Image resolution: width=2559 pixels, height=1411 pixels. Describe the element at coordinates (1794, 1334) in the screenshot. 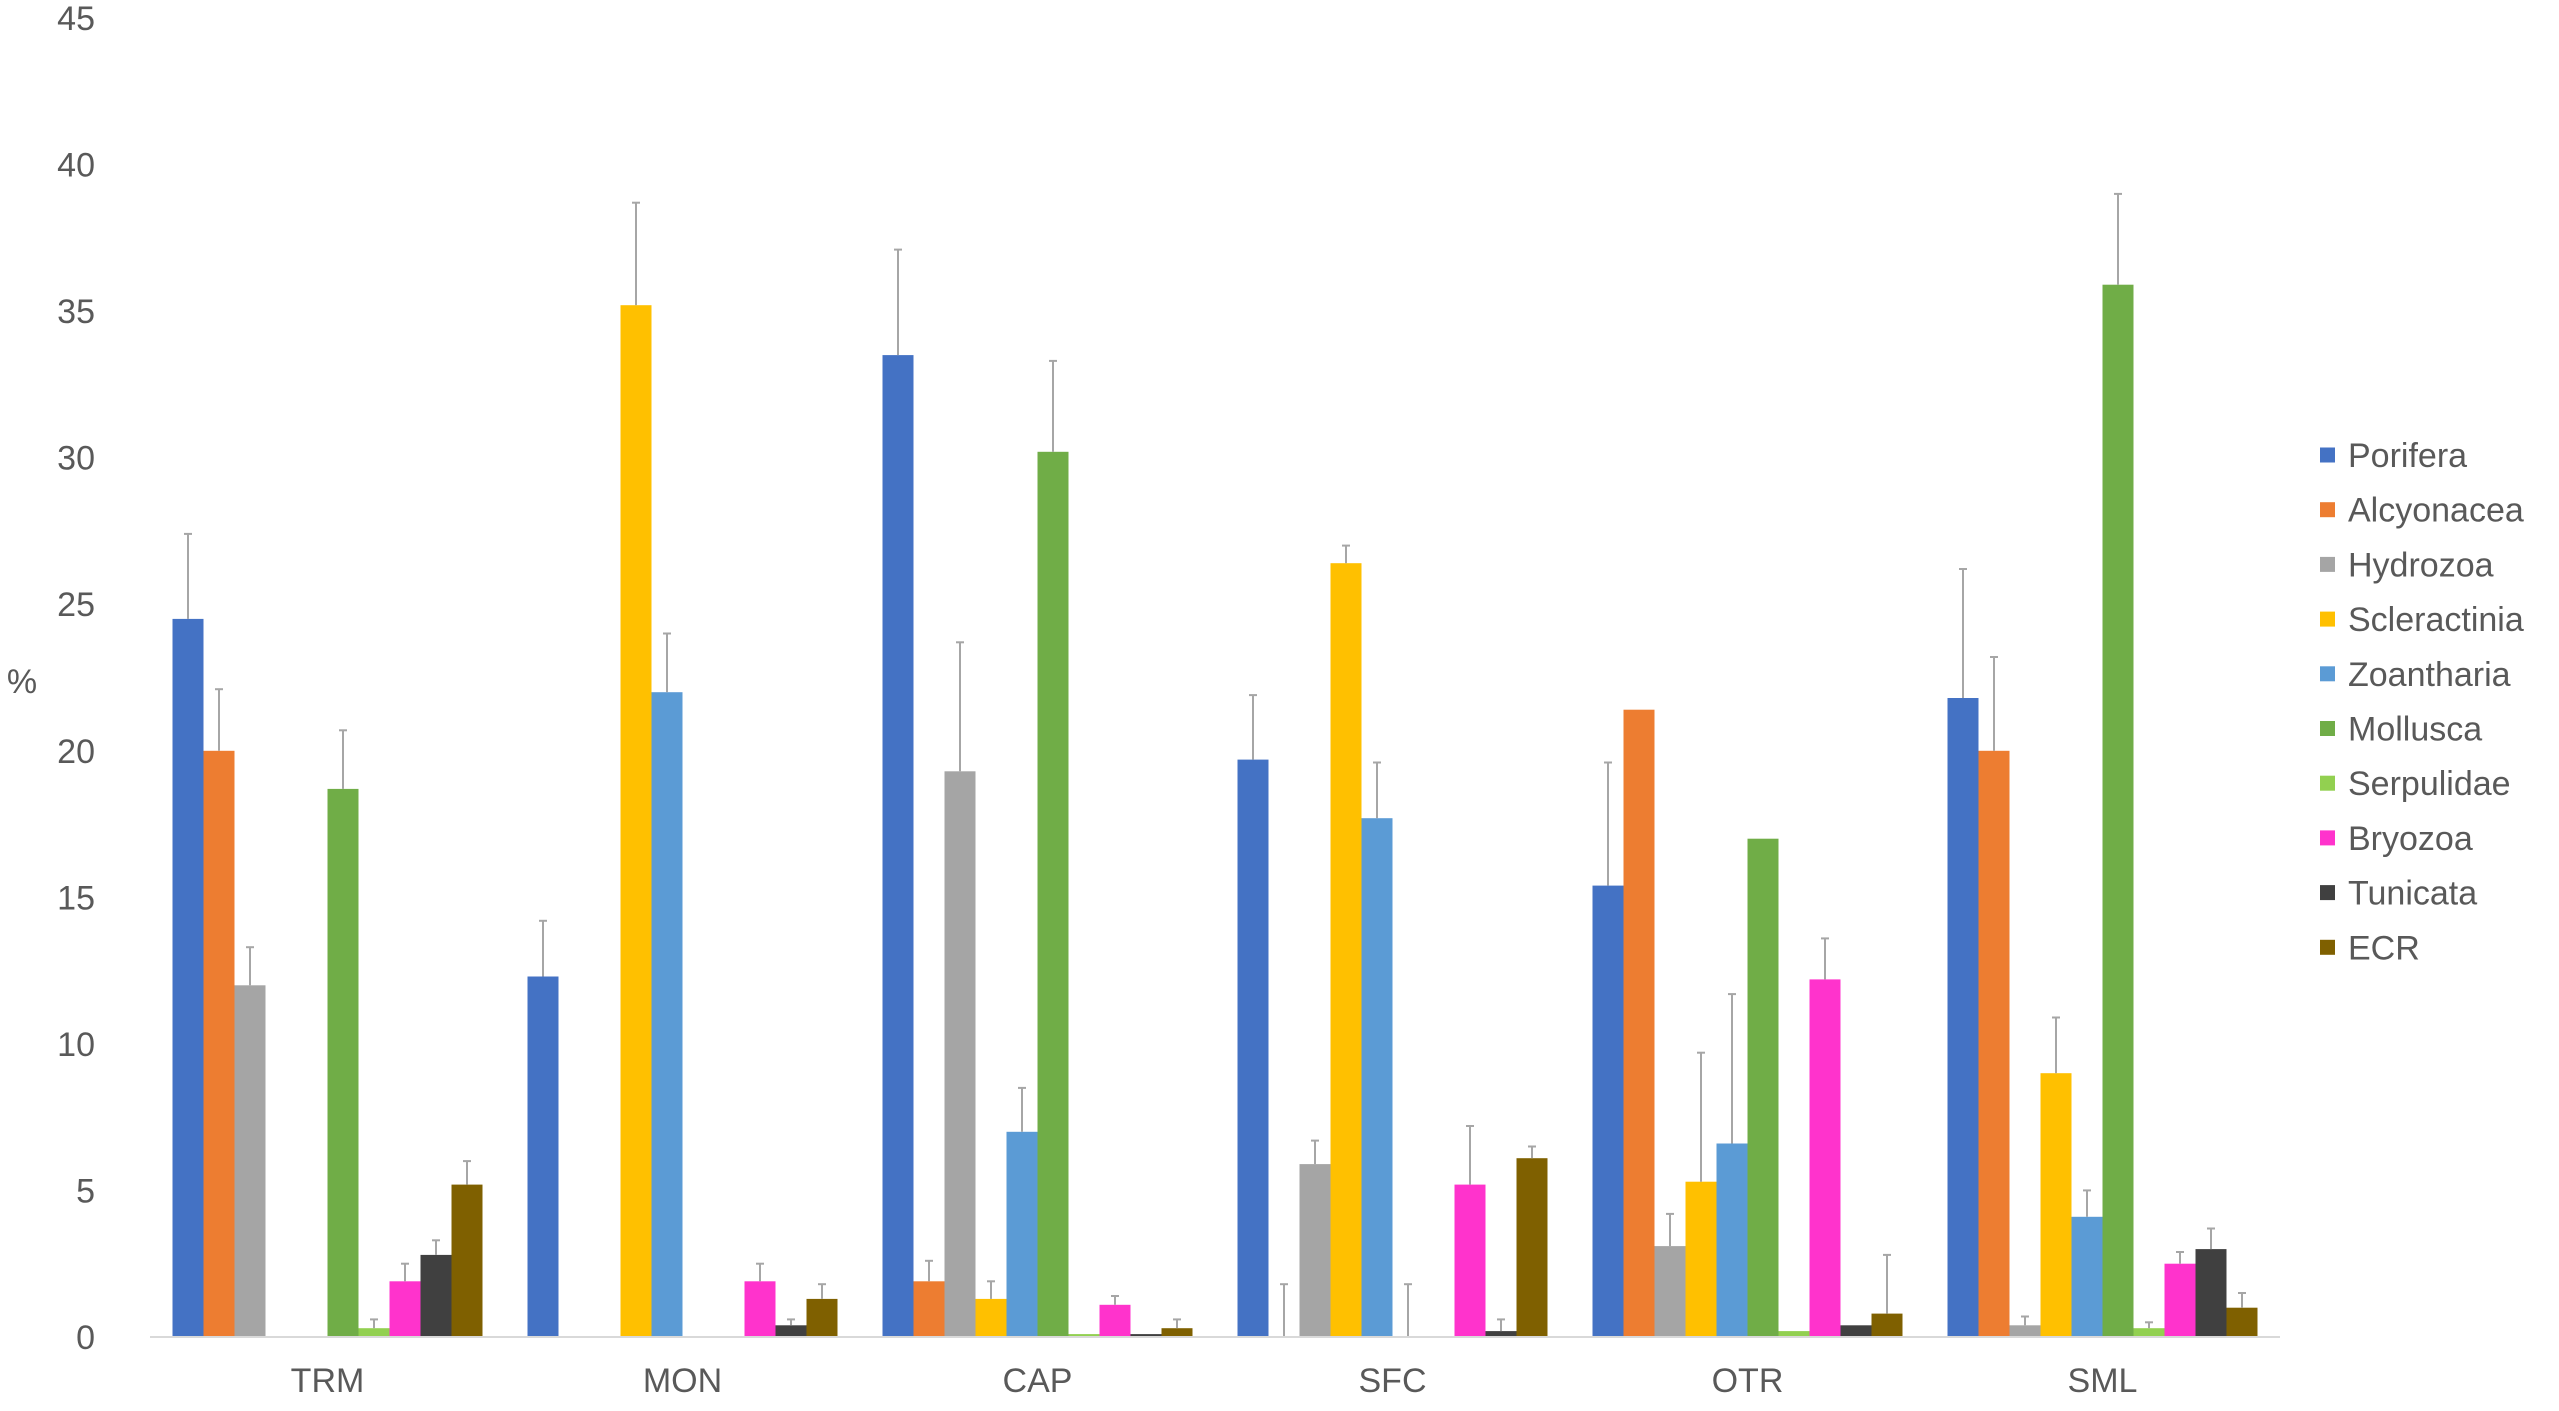

I see `bar-serpulidae-otr` at that location.